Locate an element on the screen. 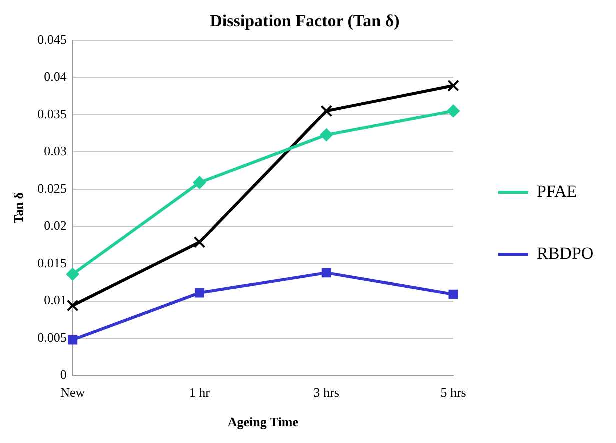 The width and height of the screenshot is (616, 443). y-axis-title: Tan δ is located at coordinates (18, 208).